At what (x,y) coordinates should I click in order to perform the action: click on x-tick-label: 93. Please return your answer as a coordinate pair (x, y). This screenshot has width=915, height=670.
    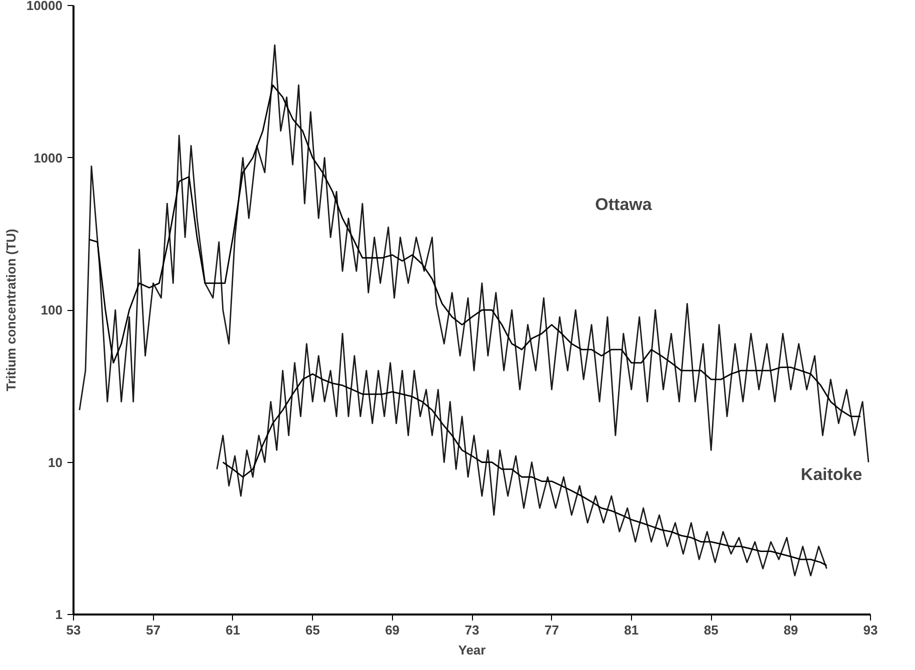
    Looking at the image, I should click on (870, 630).